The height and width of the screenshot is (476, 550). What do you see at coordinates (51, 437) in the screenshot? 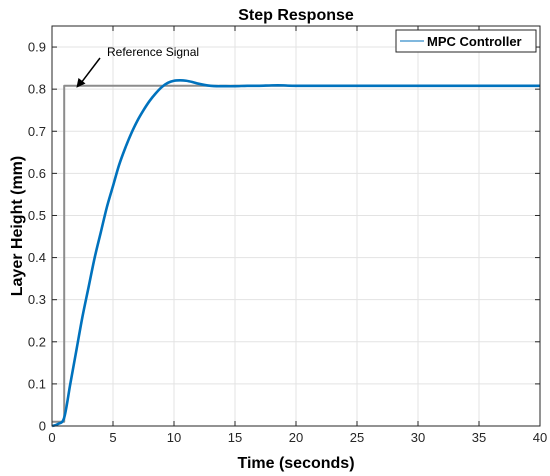
I see `x-tick-label: 0` at bounding box center [51, 437].